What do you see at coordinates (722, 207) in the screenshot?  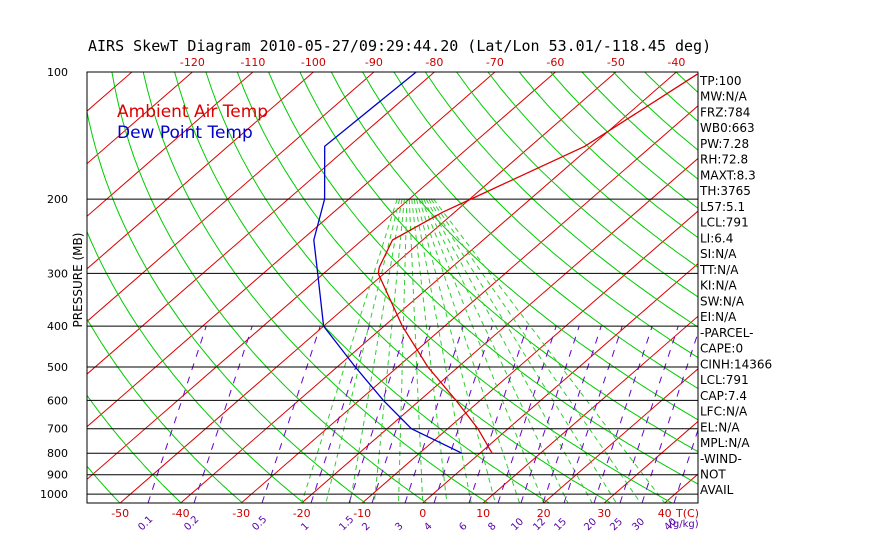 I see `stat-line: L57:5.1` at bounding box center [722, 207].